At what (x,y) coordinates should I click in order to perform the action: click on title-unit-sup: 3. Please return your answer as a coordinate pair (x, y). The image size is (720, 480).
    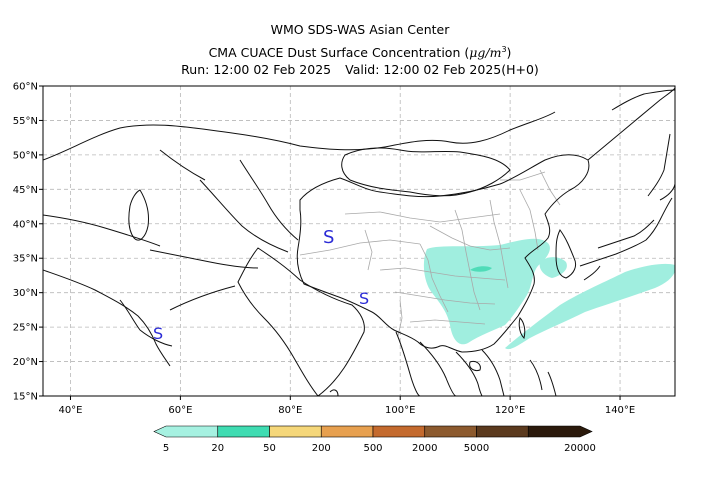
    Looking at the image, I should click on (504, 49).